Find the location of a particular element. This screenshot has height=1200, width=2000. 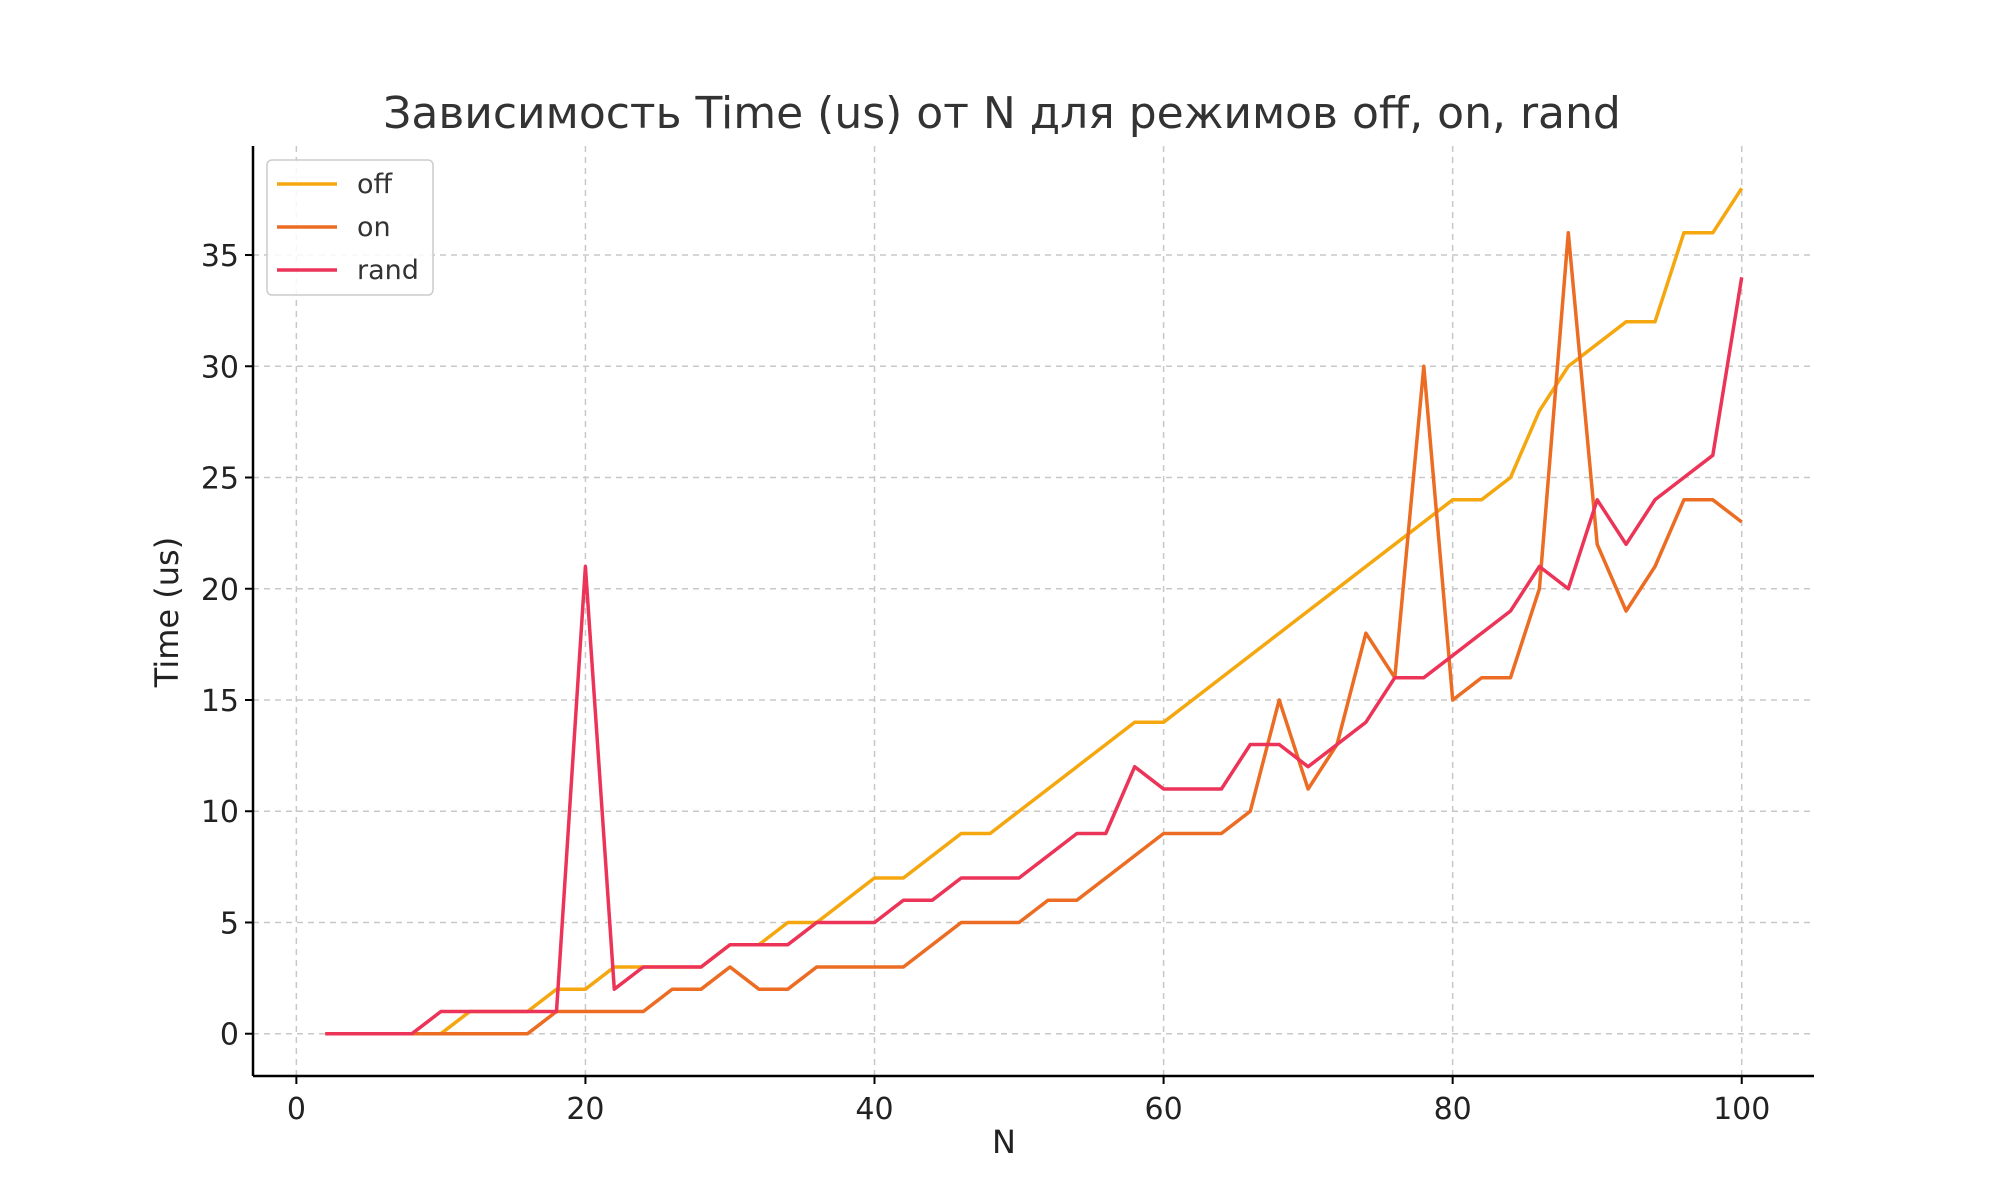

y-tick-label: 20 is located at coordinates (220, 590).